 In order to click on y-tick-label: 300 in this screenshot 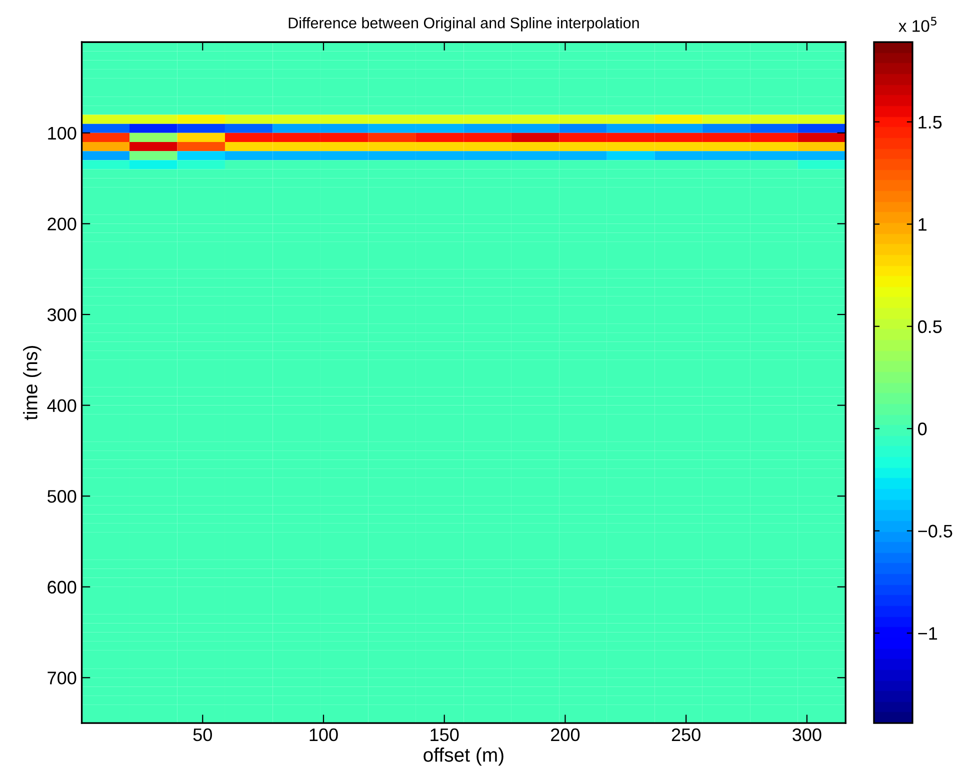, I will do `click(61, 315)`.